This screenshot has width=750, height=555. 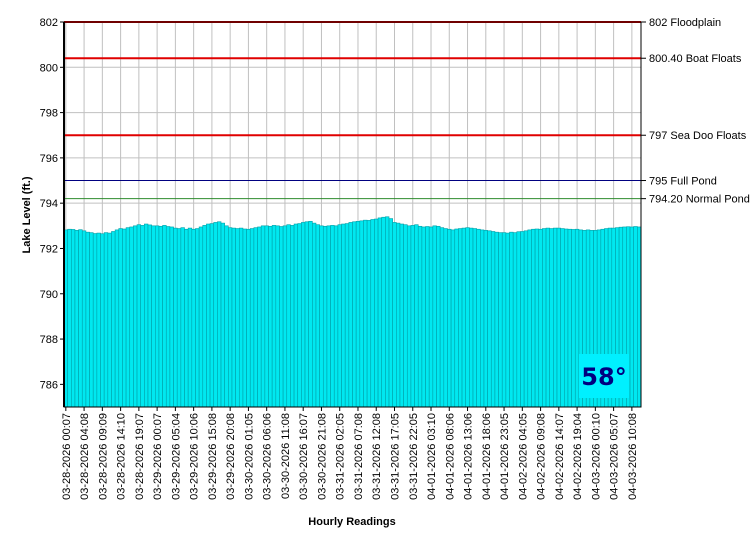 I want to click on reference-label: 794.20 Normal Pond, so click(x=699, y=200).